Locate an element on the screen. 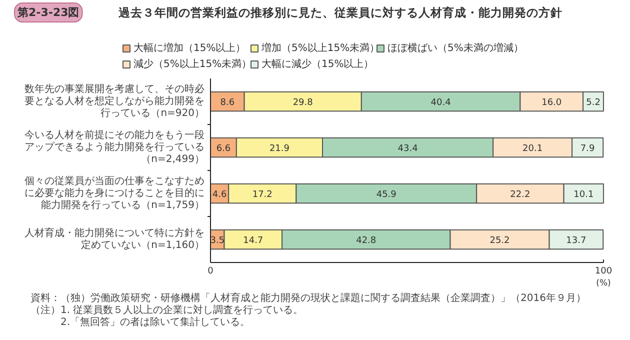  data-label: 16.0 is located at coordinates (552, 103).